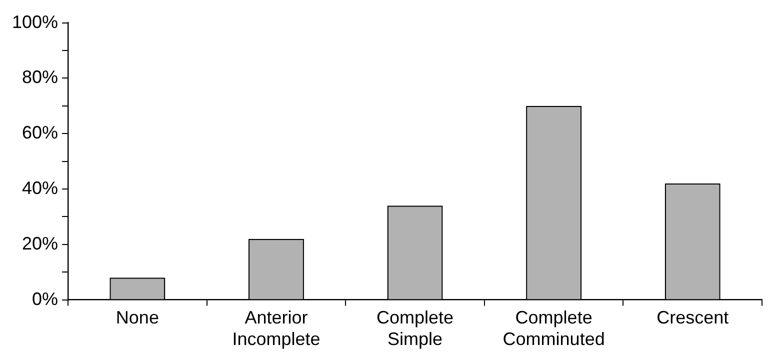 The image size is (774, 361). What do you see at coordinates (40, 243) in the screenshot?
I see `y-tick-label: 20%` at bounding box center [40, 243].